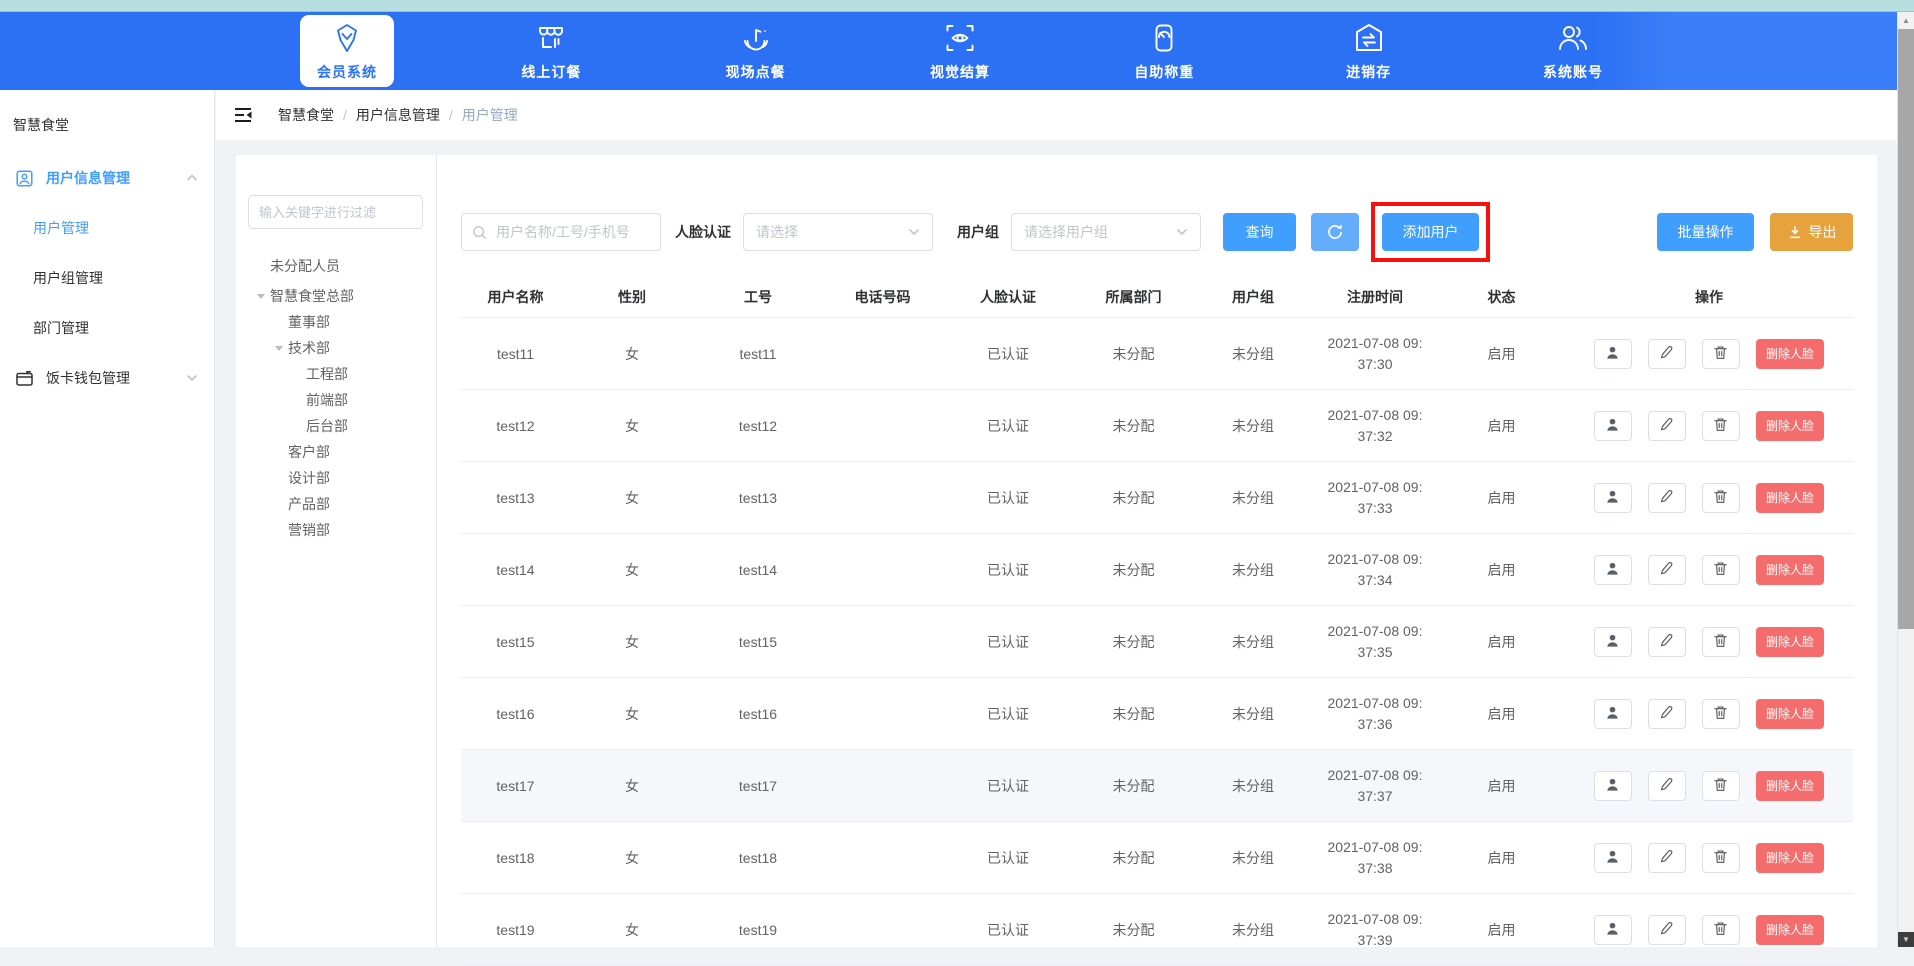 The height and width of the screenshot is (966, 1914). Describe the element at coordinates (335, 212) in the screenshot. I see `tree-filter-input` at that location.